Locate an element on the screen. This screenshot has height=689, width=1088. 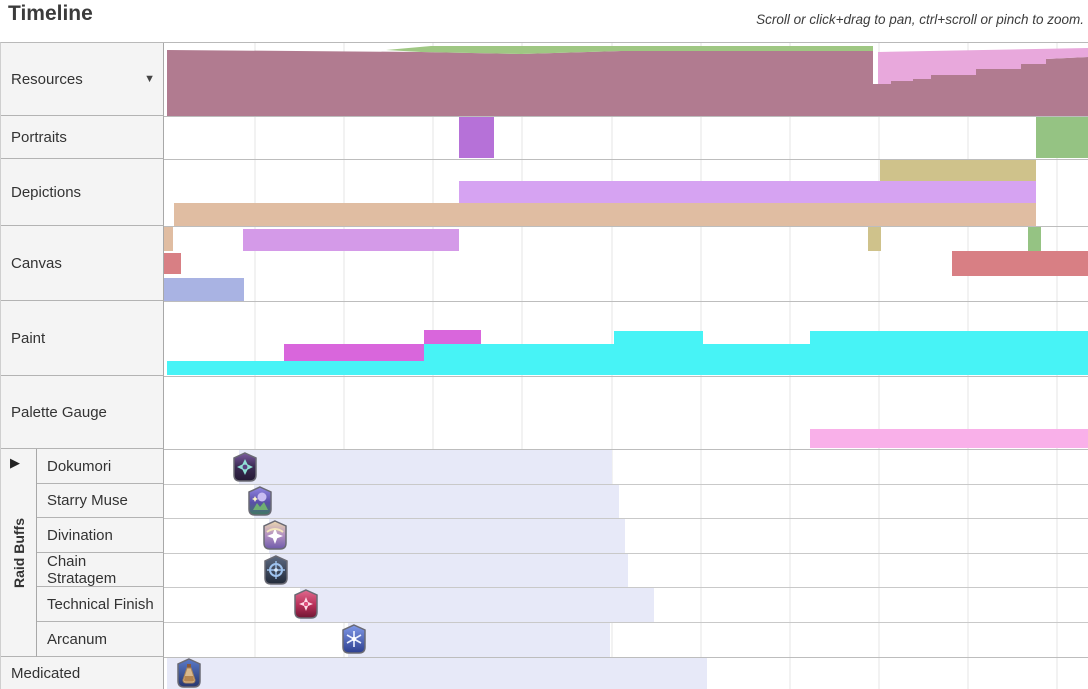
buff-starry-muse is located at coordinates (436, 501).